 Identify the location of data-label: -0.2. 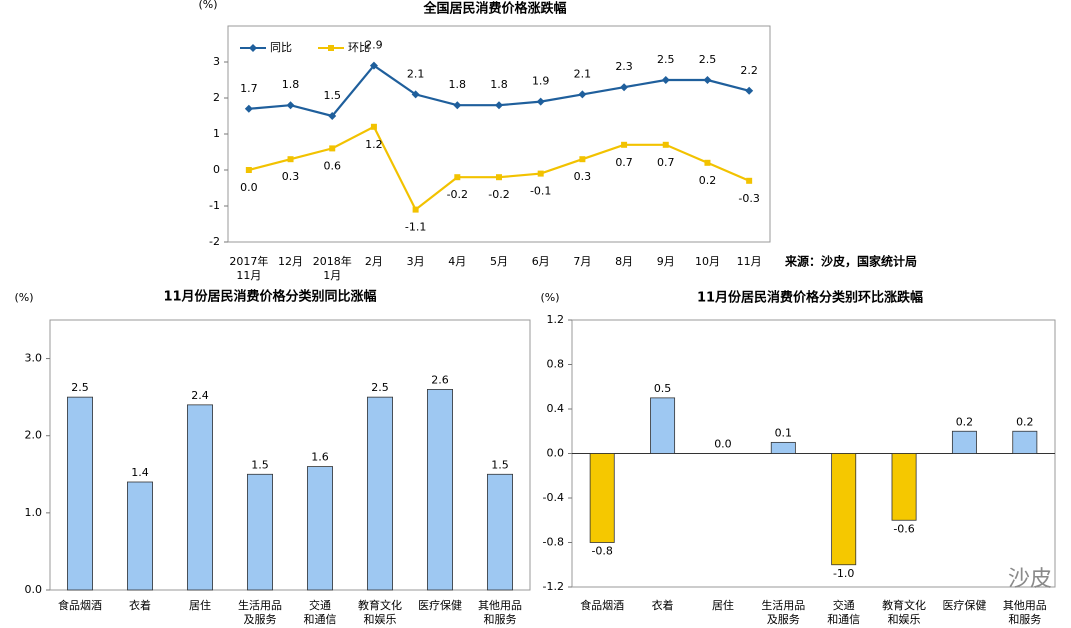
(457, 194).